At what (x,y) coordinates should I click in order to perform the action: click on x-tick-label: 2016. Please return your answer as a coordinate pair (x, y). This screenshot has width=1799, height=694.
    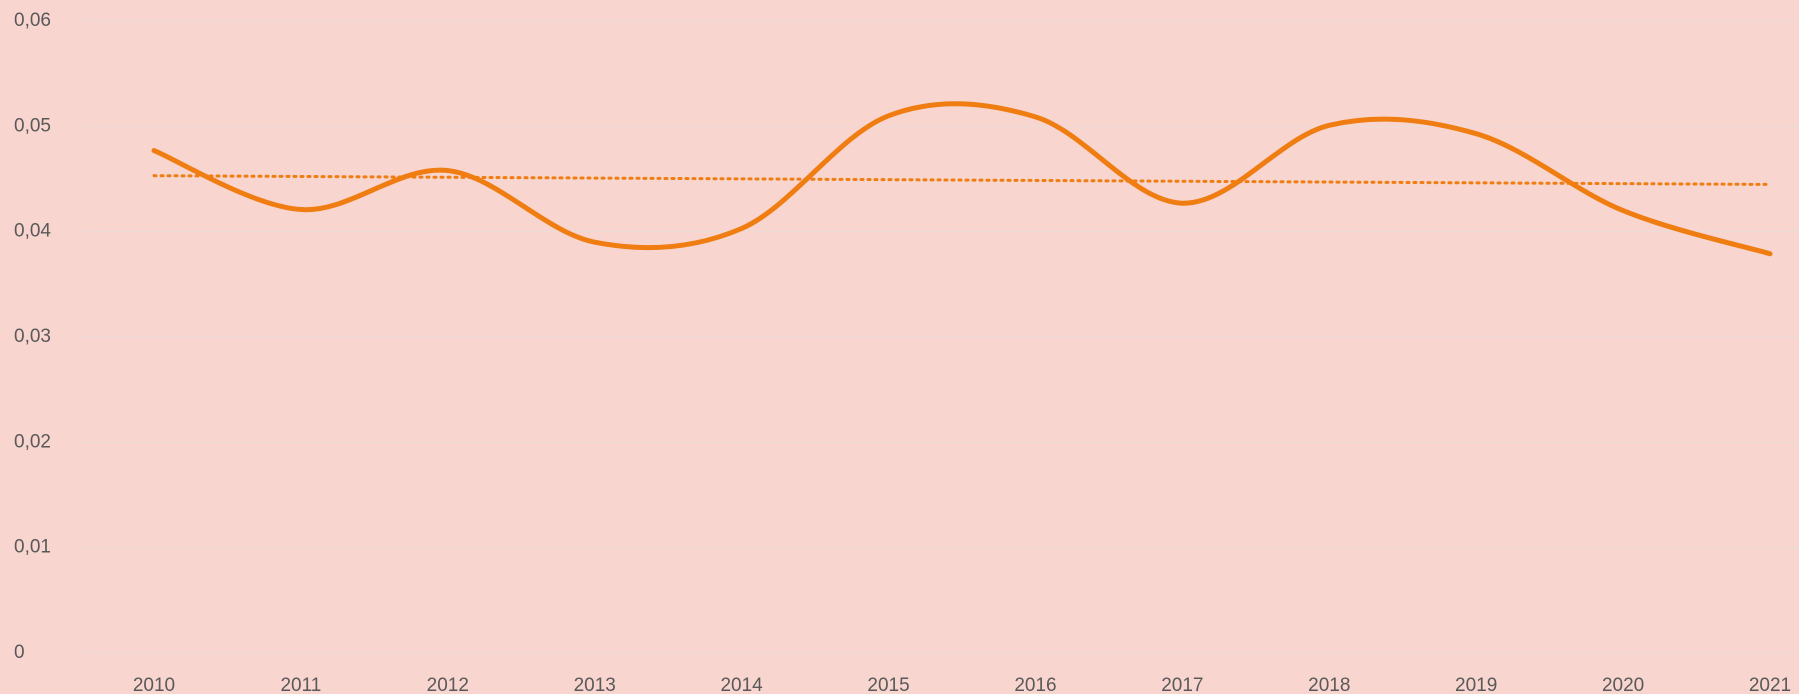
    Looking at the image, I should click on (1035, 684).